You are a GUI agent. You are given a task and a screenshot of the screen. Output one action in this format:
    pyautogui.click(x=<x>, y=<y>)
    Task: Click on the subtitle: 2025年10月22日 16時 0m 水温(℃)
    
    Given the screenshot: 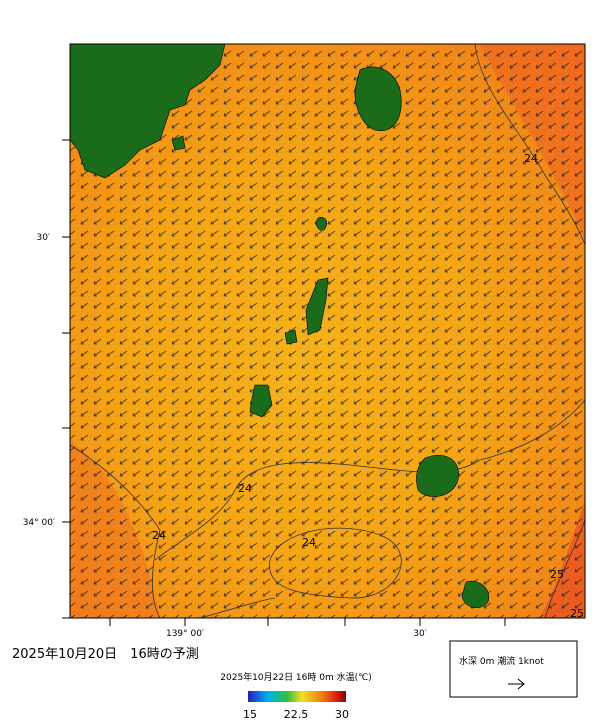 What is the action you would take?
    pyautogui.click(x=295, y=677)
    